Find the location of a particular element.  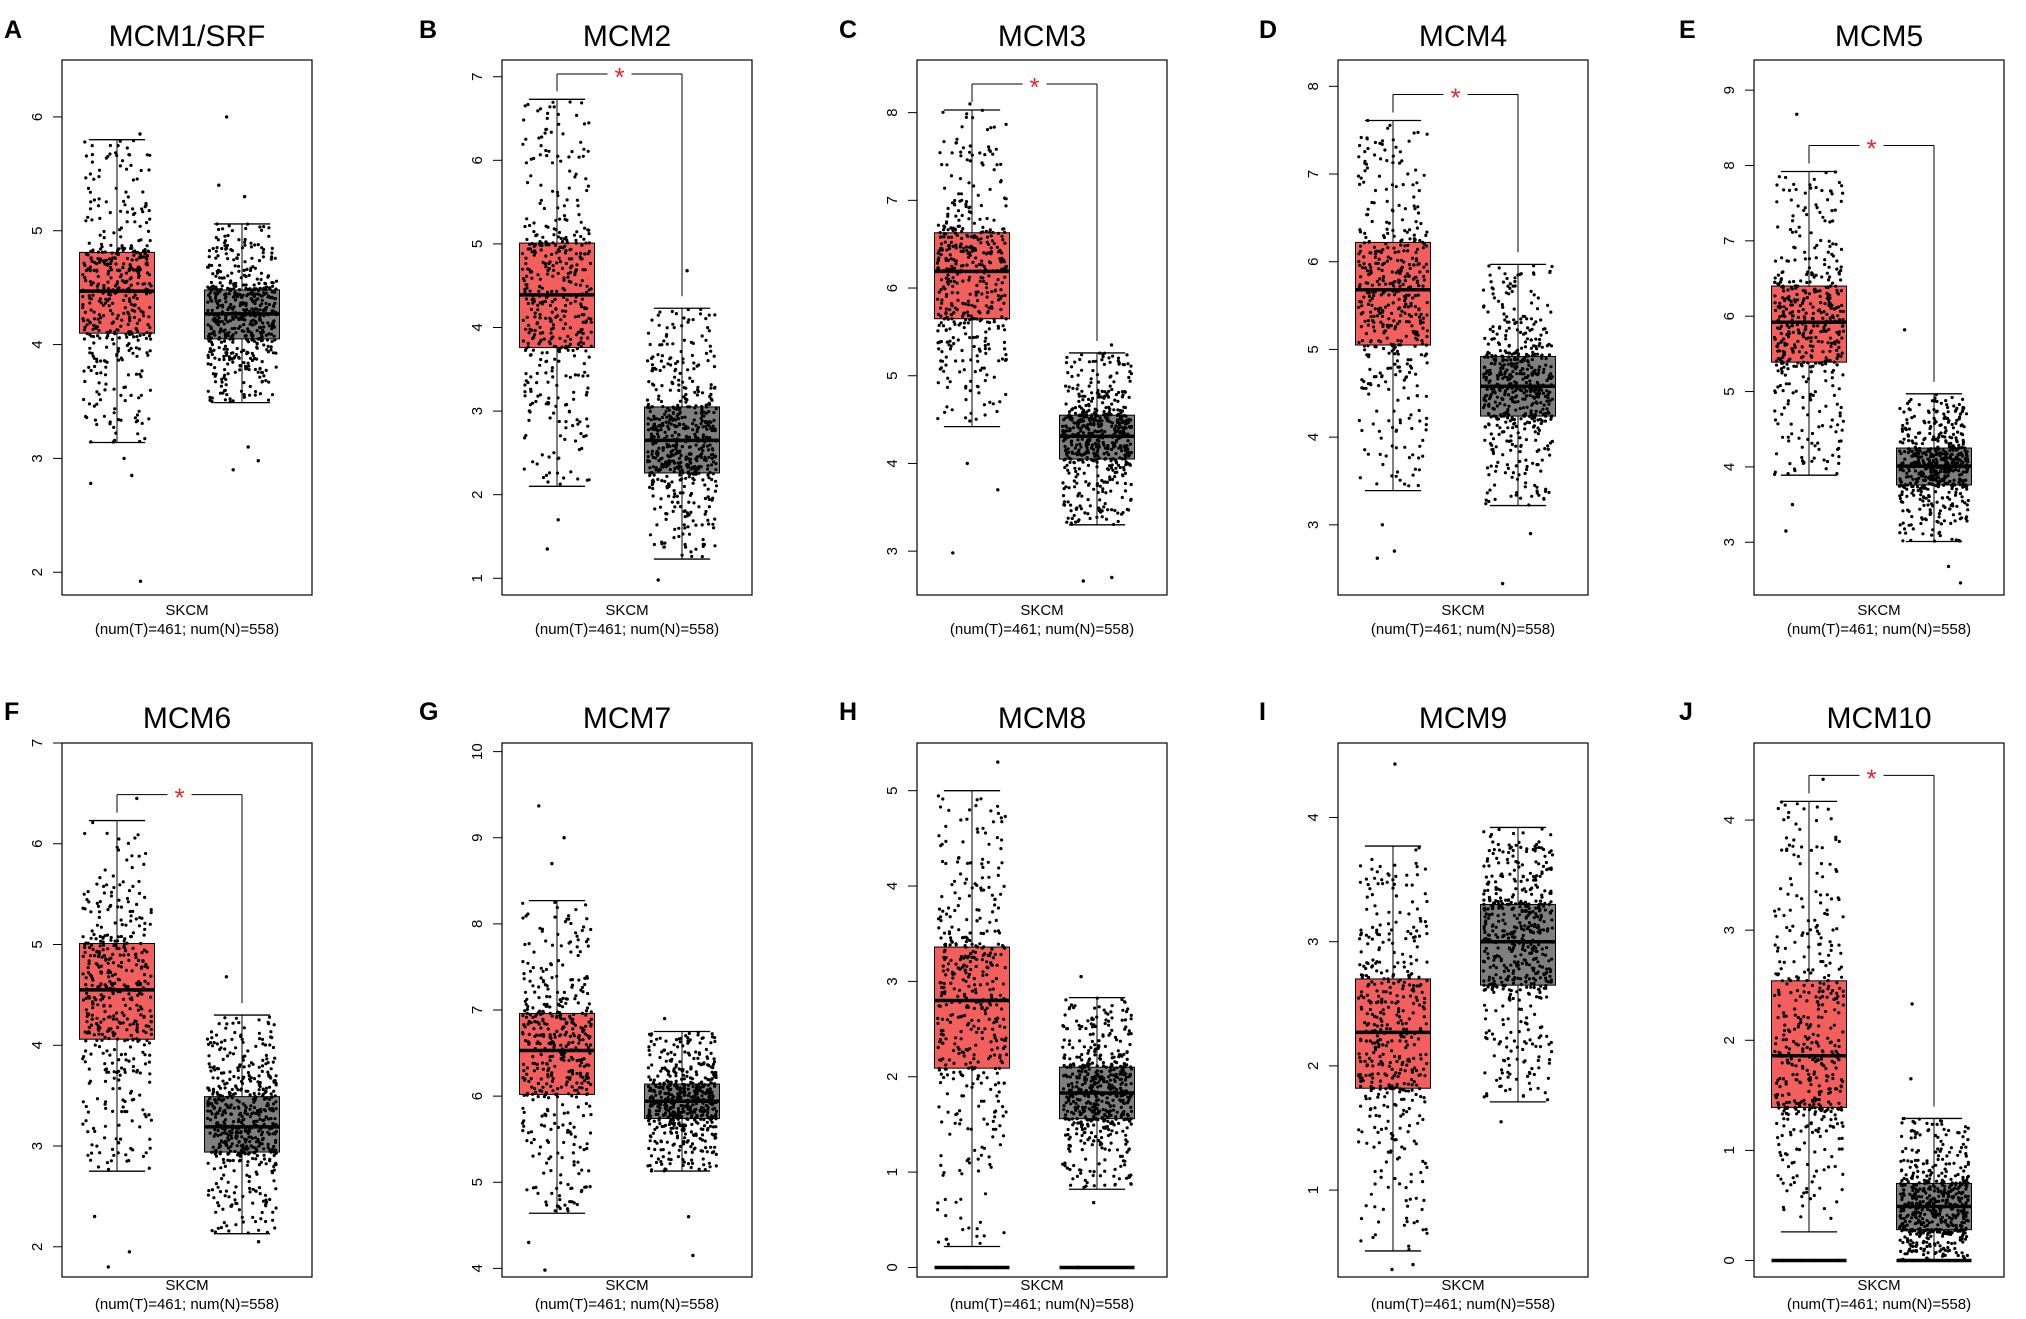

y-tick-label: 8 is located at coordinates (892, 112).